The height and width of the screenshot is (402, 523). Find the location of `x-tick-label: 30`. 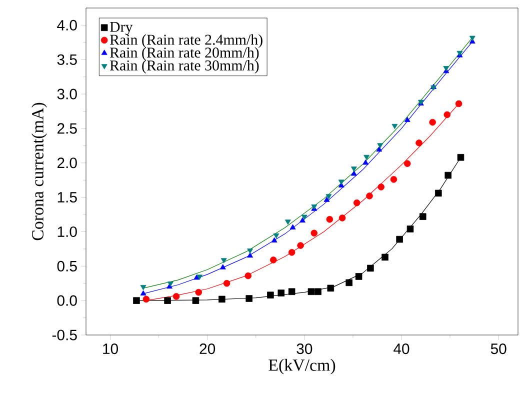

x-tick-label: 30 is located at coordinates (304, 348).